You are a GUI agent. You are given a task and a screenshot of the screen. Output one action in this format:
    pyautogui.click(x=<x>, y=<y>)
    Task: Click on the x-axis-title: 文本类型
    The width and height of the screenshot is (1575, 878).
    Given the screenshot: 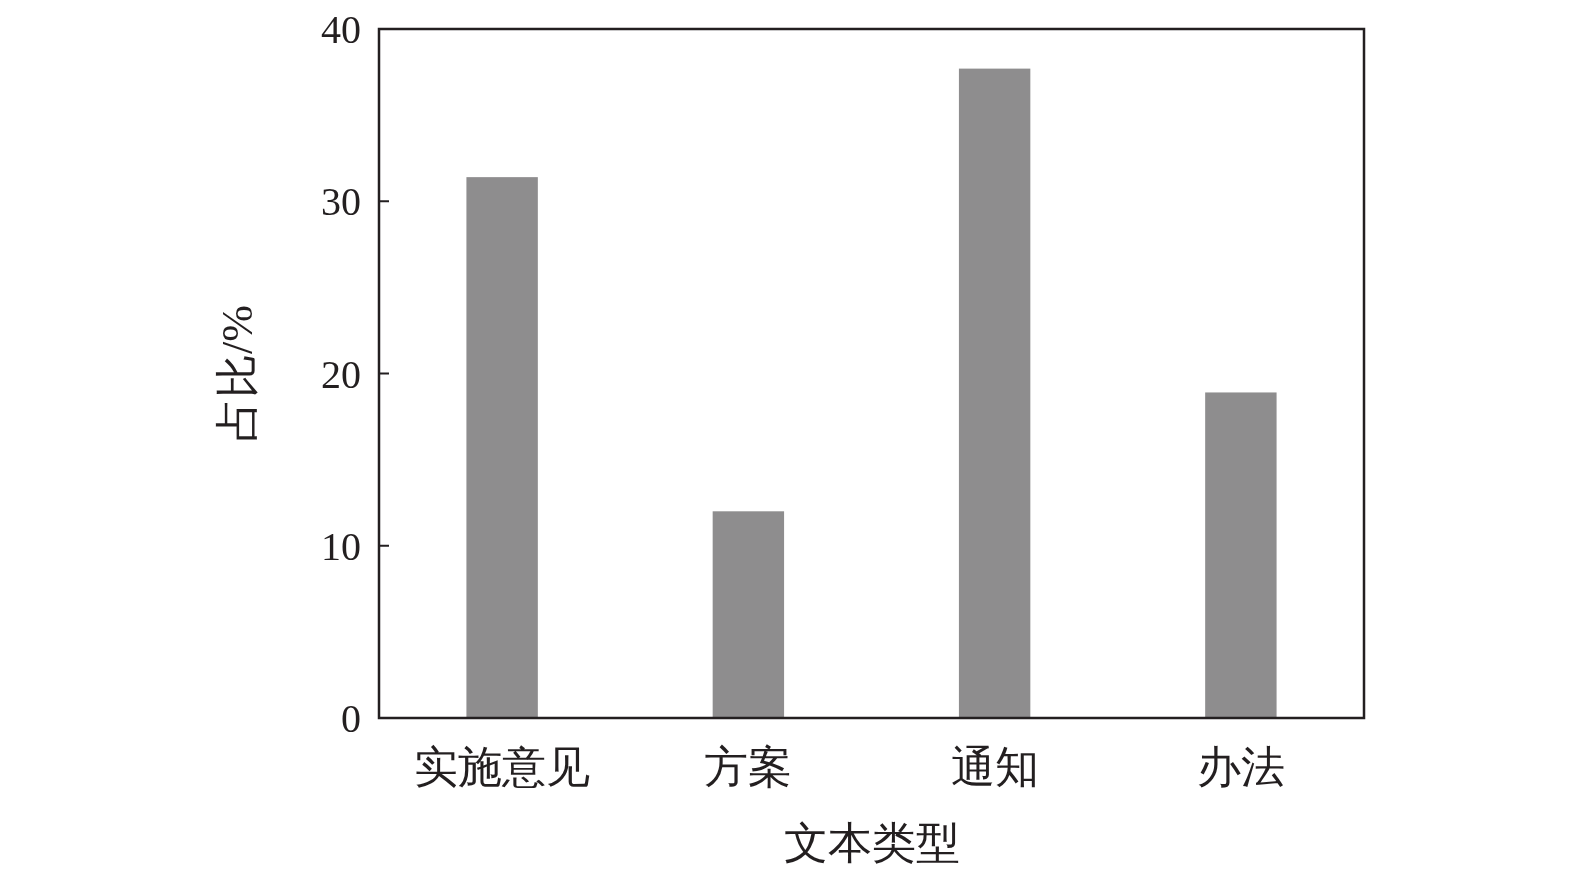 What is the action you would take?
    pyautogui.click(x=871, y=843)
    